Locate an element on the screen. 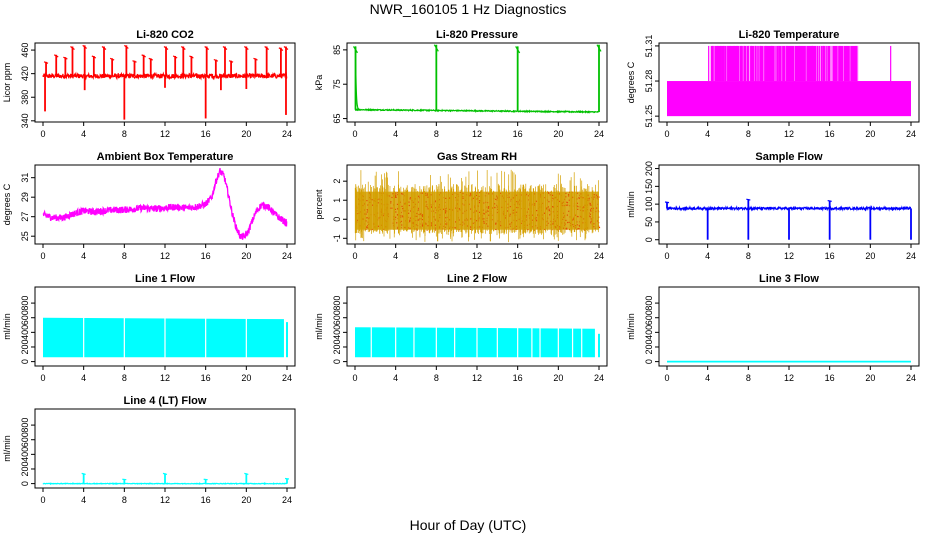  y-tick-label: 400 is located at coordinates (337, 332).